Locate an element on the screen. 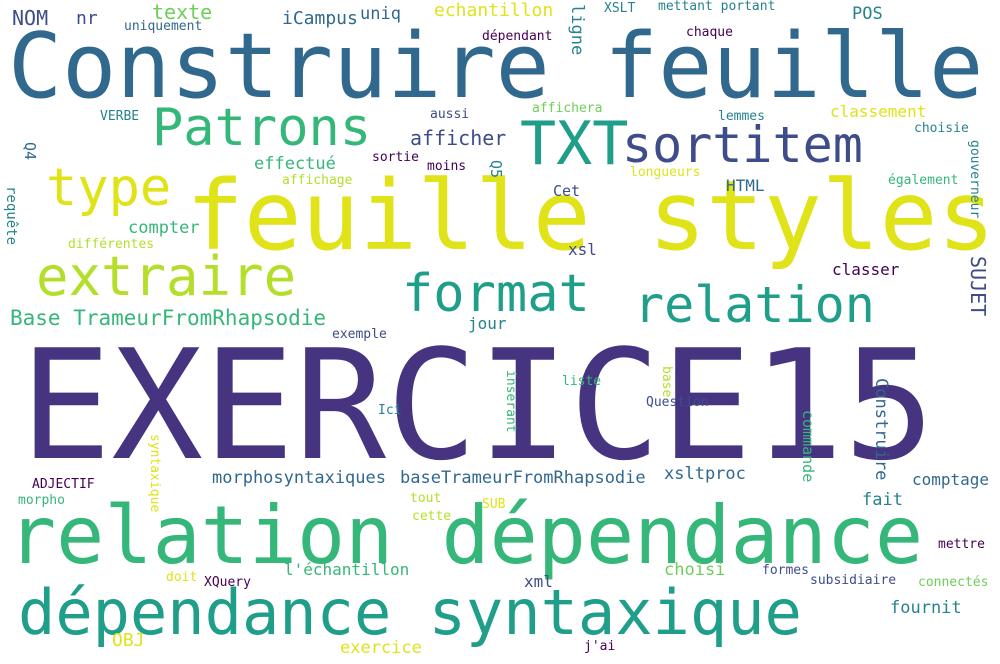 Image resolution: width=1000 pixels, height=664 pixels. word-comptage: comptage is located at coordinates (951, 479).